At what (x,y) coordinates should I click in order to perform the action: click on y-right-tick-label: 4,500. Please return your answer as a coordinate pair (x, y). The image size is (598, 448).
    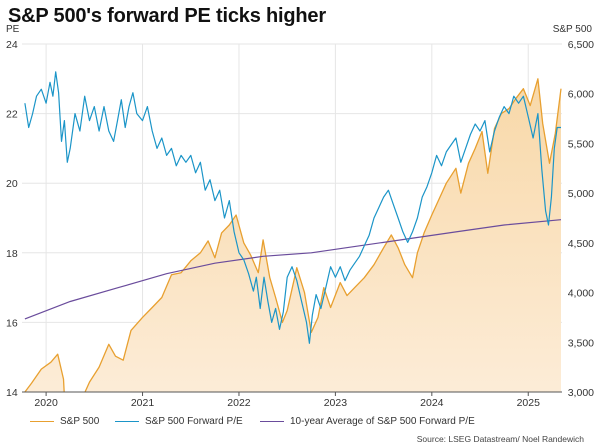
    Looking at the image, I should click on (581, 244).